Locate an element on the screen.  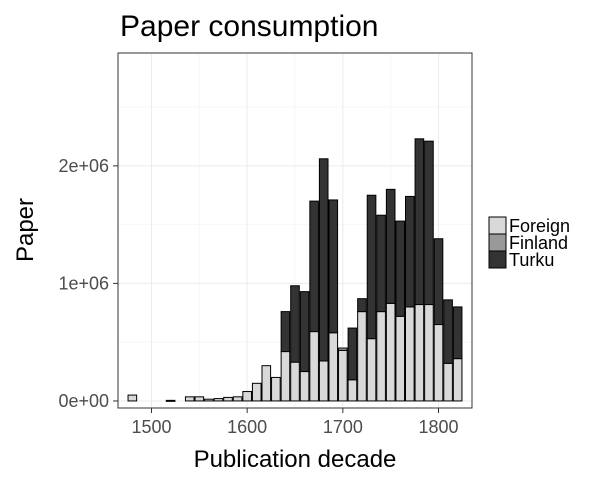
y-axis: 0e+00 1e+06 2e+06 is located at coordinates (88, 283).